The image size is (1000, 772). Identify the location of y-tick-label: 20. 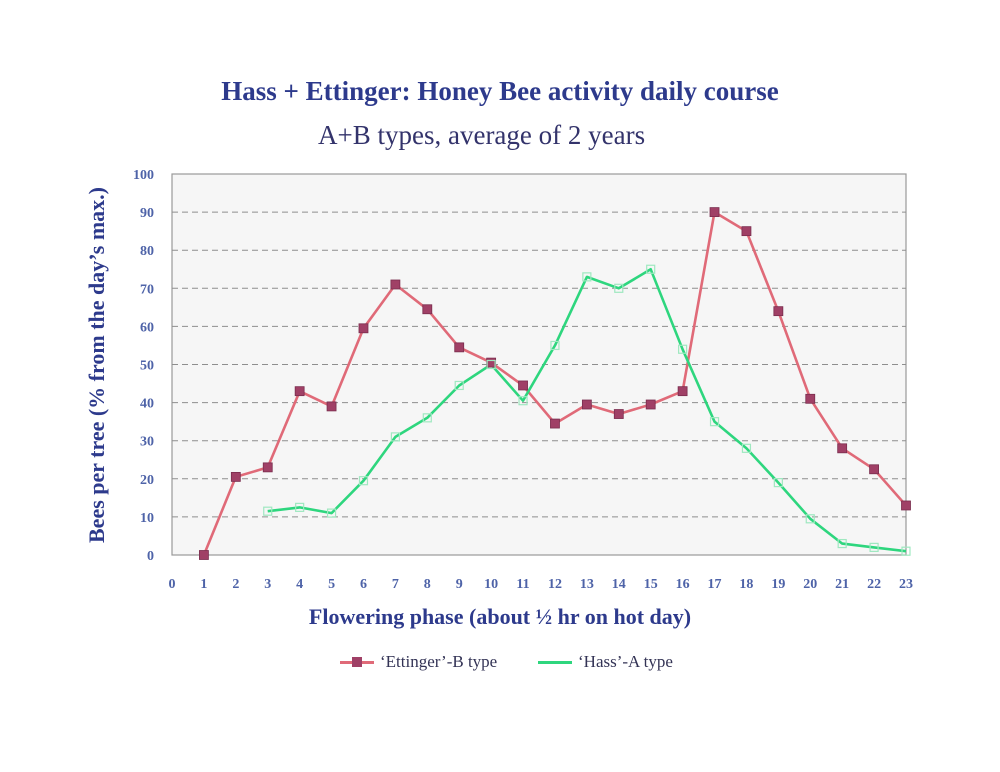
(147, 480).